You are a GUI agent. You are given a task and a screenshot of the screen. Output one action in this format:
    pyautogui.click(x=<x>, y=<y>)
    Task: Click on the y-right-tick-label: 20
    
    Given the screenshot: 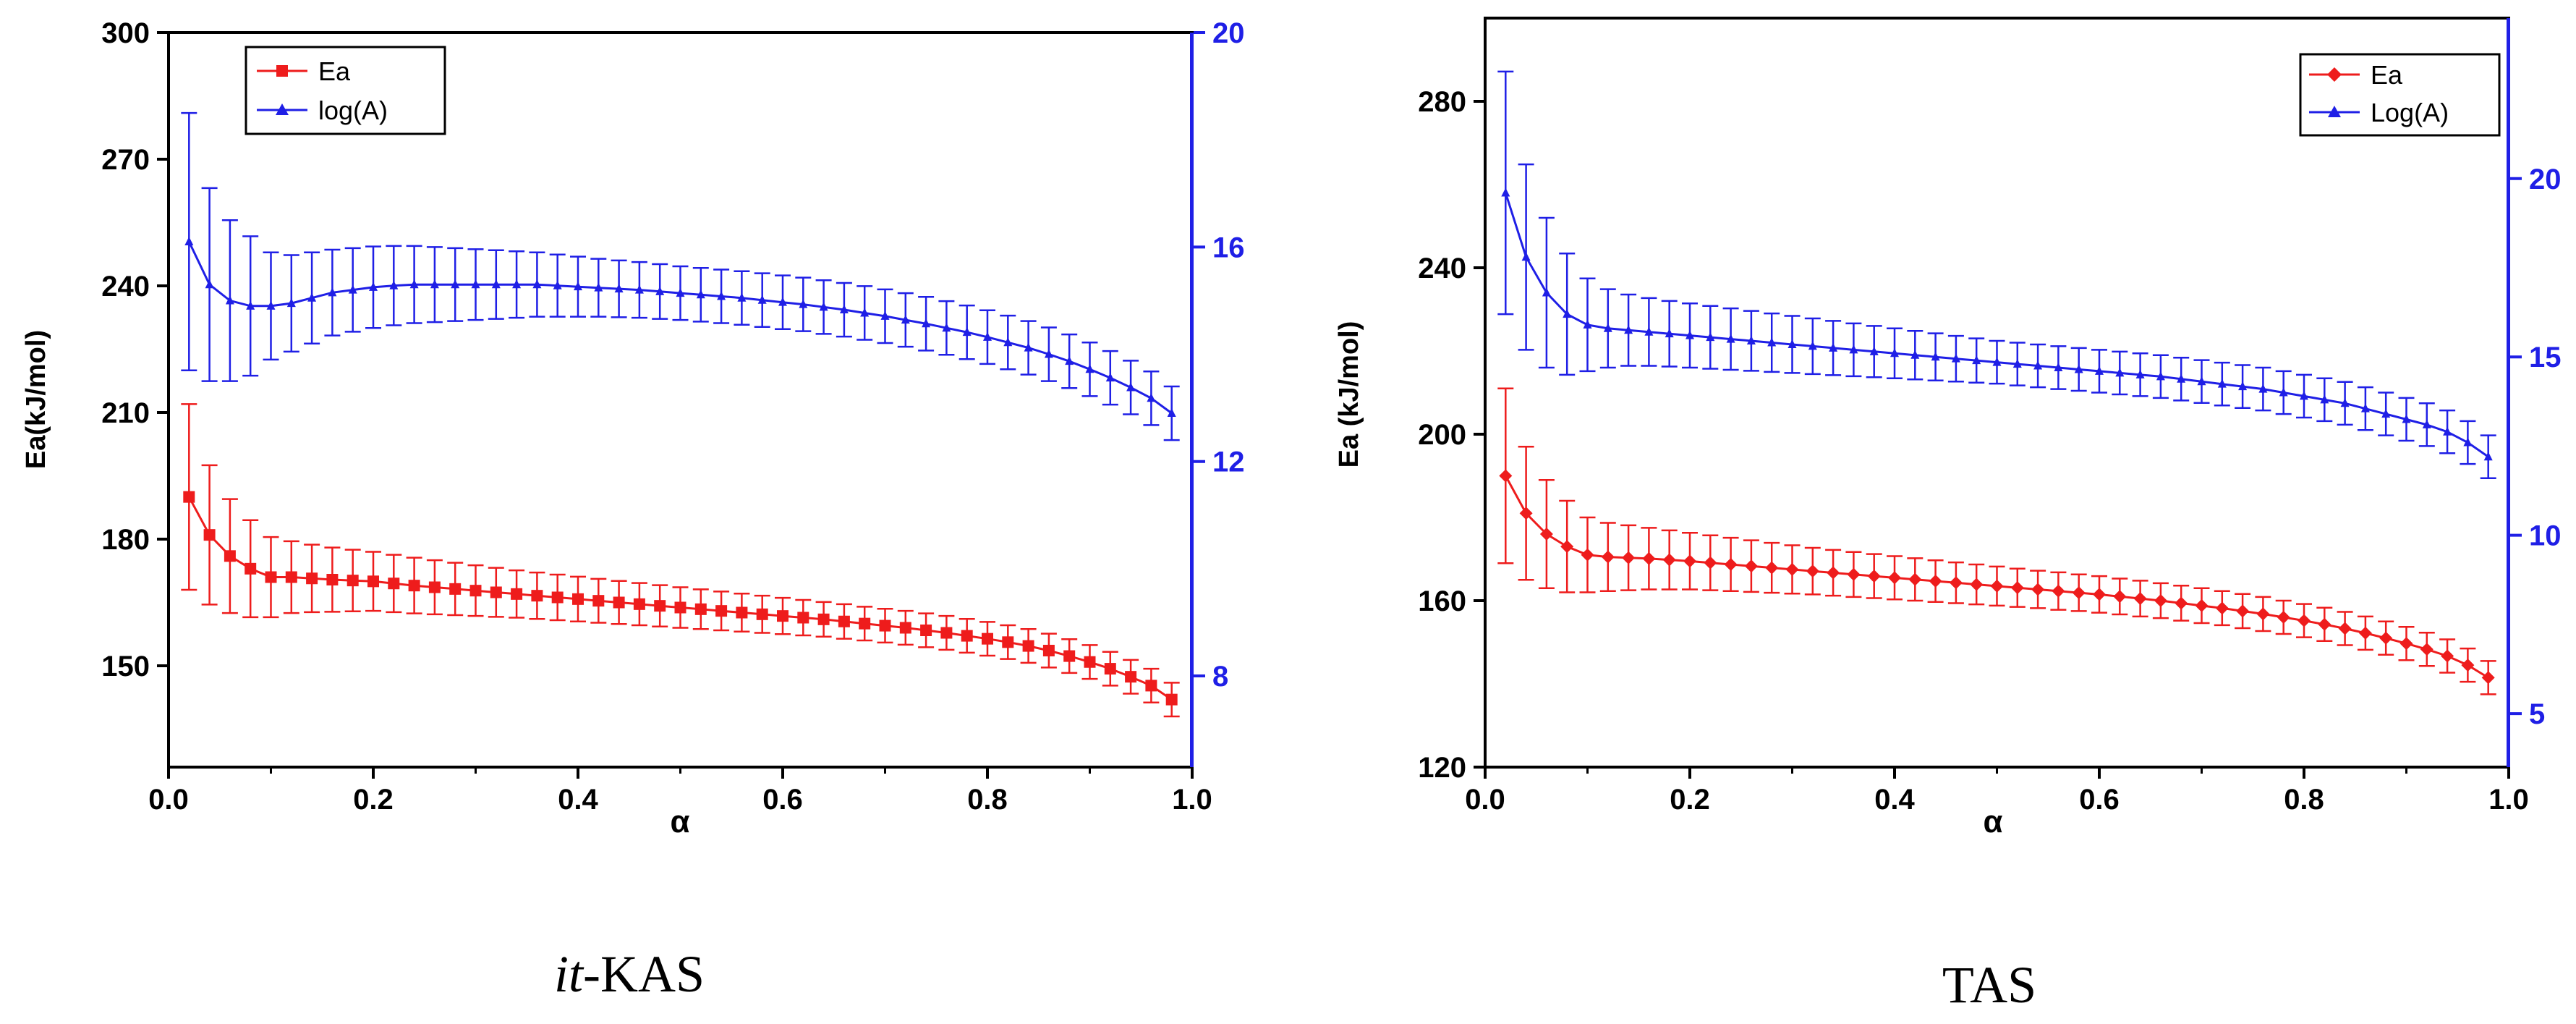 What is the action you would take?
    pyautogui.click(x=2545, y=179)
    